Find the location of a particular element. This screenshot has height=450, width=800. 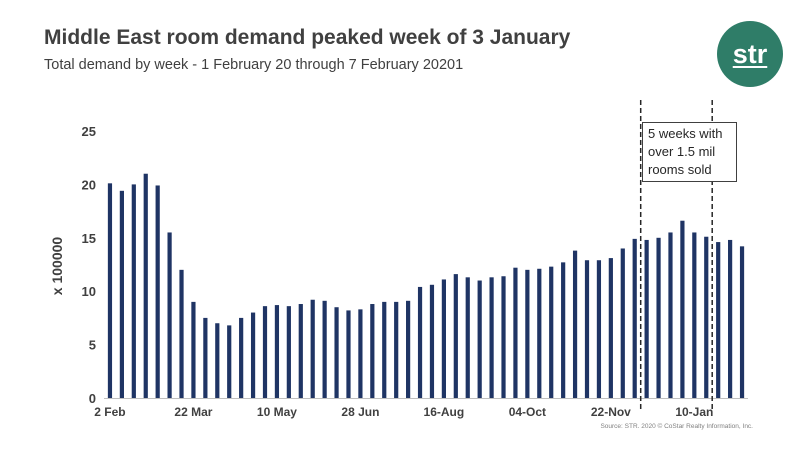

y-tick-label: 15 is located at coordinates (89, 238).